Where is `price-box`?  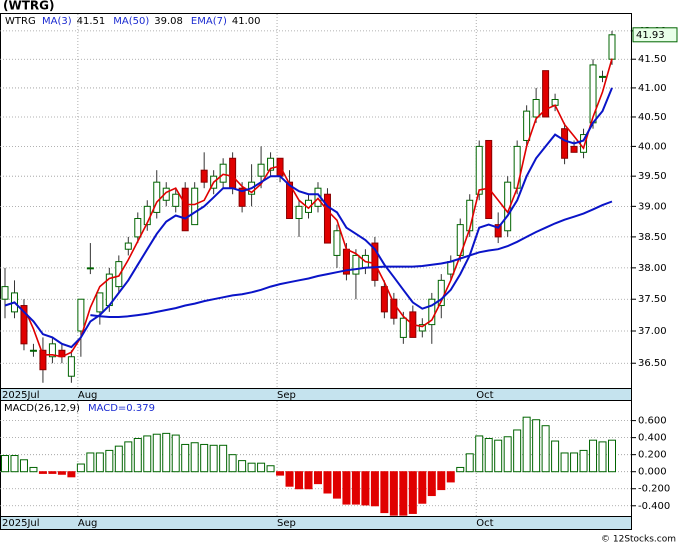
price-box is located at coordinates (655, 35).